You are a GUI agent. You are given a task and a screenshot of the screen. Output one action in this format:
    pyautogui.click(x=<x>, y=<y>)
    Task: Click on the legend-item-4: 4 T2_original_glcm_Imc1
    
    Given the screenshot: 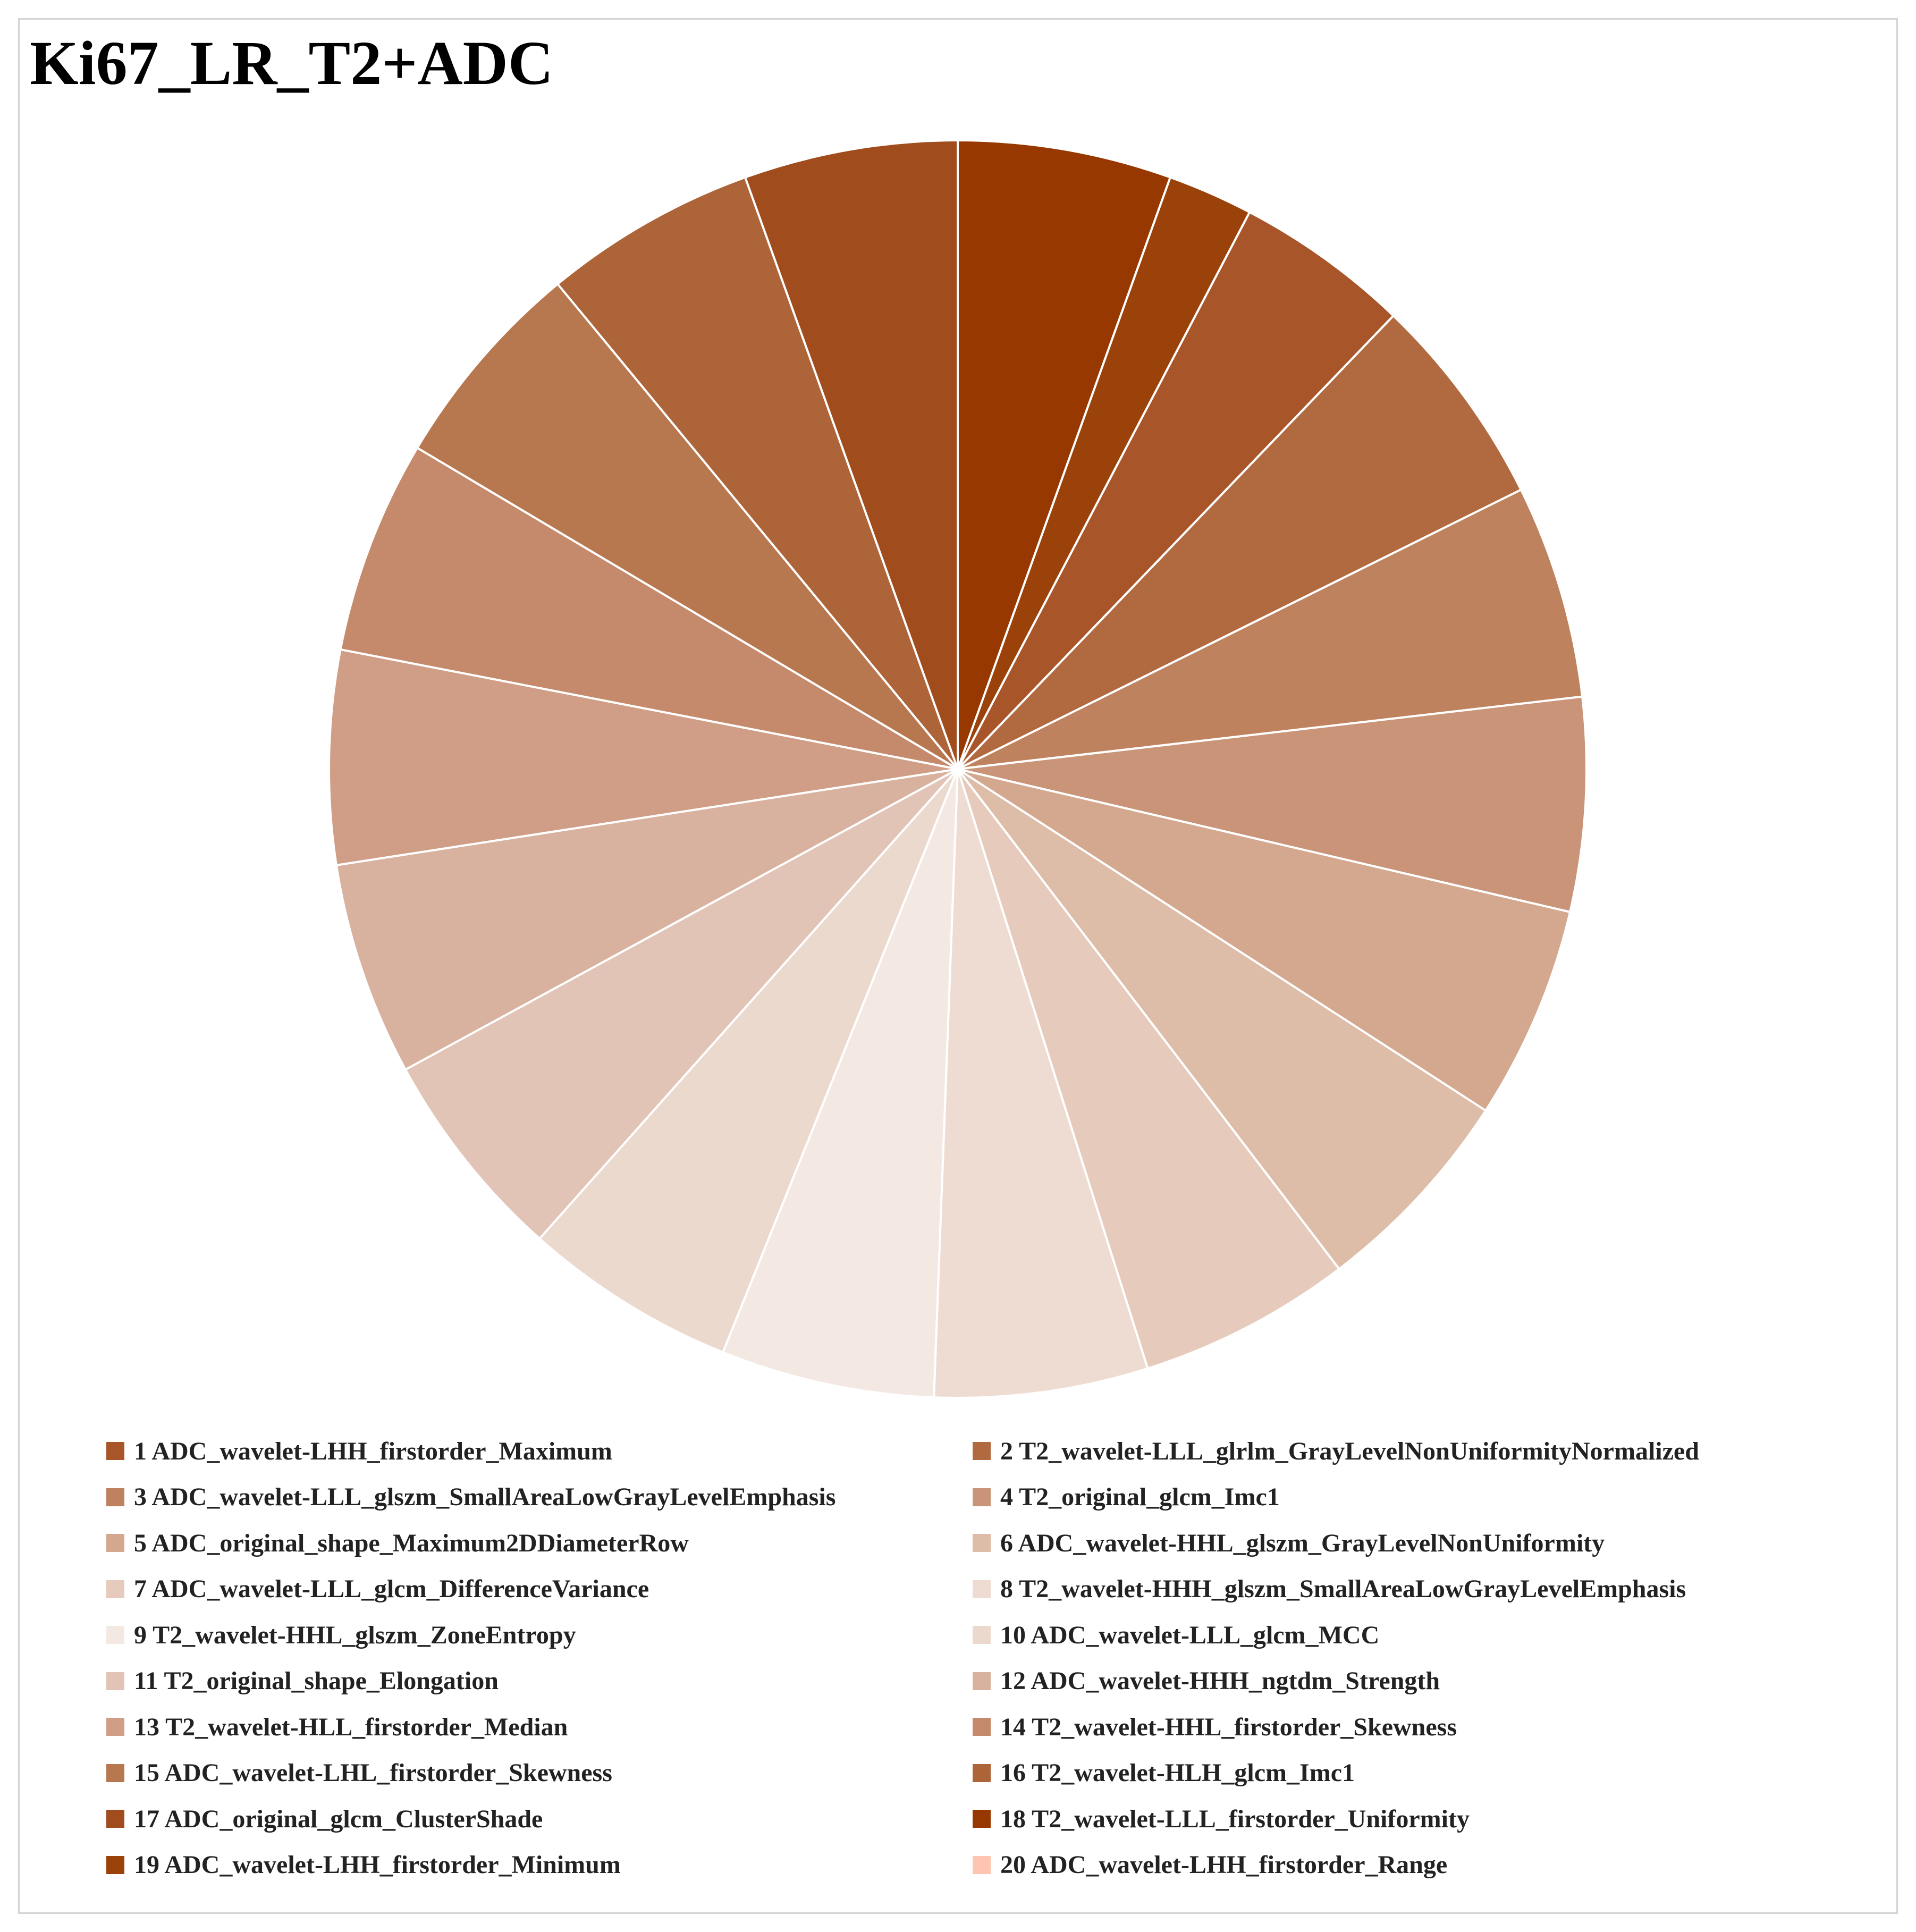 What is the action you would take?
    pyautogui.click(x=1126, y=1497)
    